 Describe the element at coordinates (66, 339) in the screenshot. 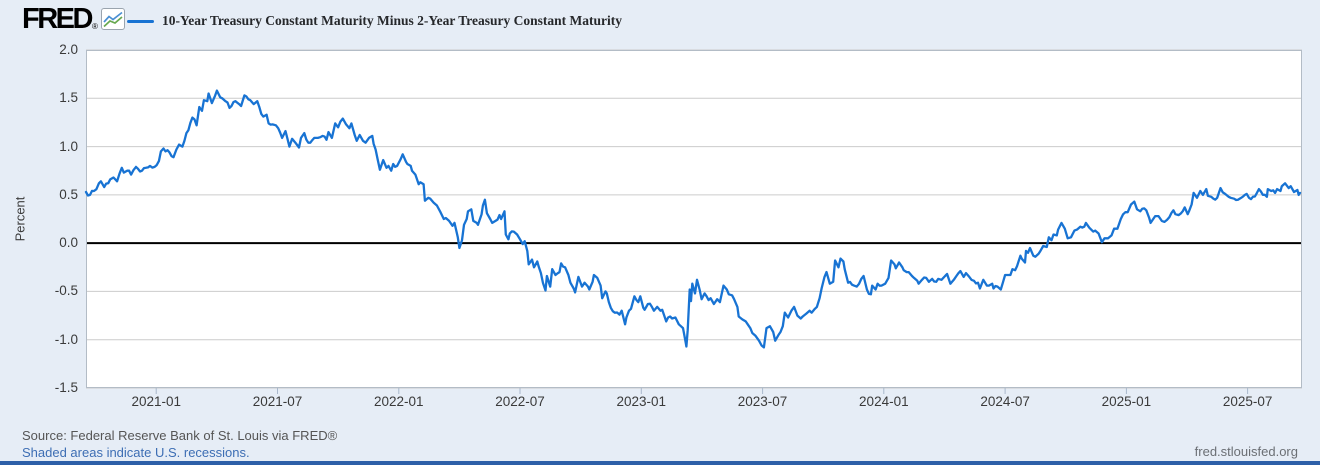

I see `y-tick-label: -1.0` at that location.